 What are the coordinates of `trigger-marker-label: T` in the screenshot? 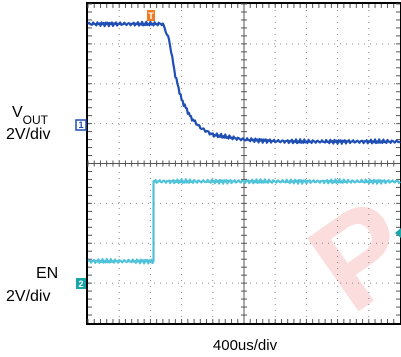 It's located at (151, 16).